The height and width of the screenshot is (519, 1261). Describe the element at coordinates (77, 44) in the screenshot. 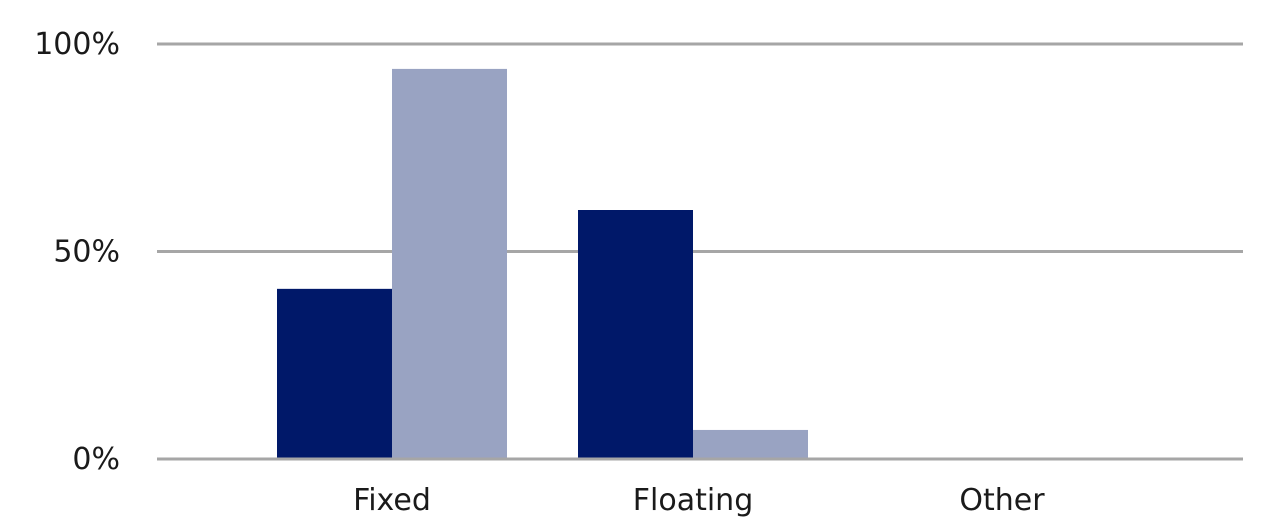

I see `y-tick-label: 100%` at that location.